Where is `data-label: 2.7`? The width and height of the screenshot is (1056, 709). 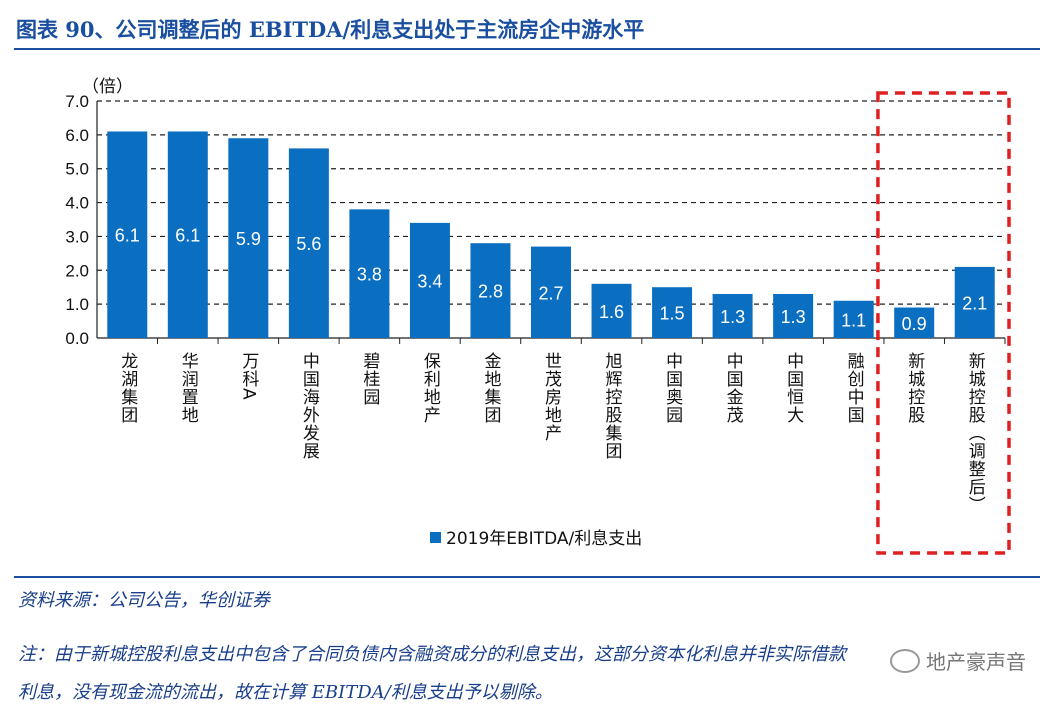 data-label: 2.7 is located at coordinates (550, 293).